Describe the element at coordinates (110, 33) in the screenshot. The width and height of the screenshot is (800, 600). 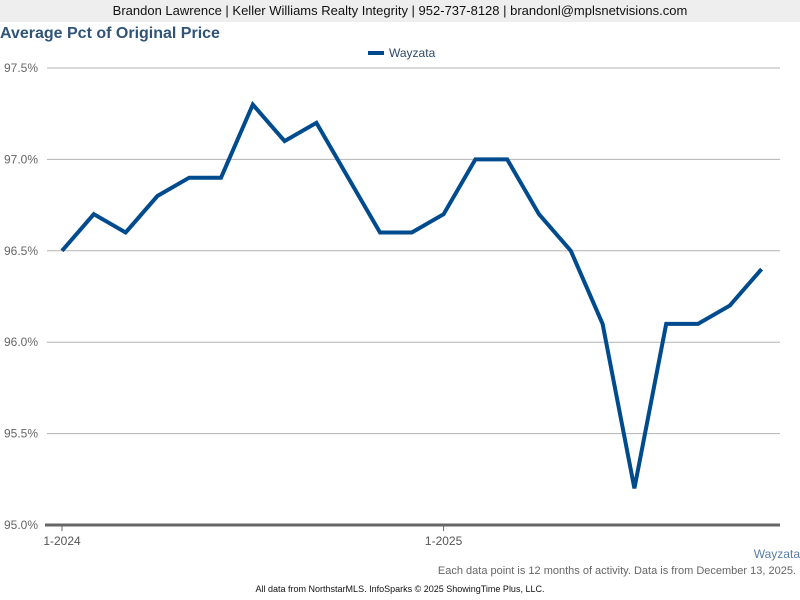
I see `chart-title: Average Pct of Original Price` at that location.